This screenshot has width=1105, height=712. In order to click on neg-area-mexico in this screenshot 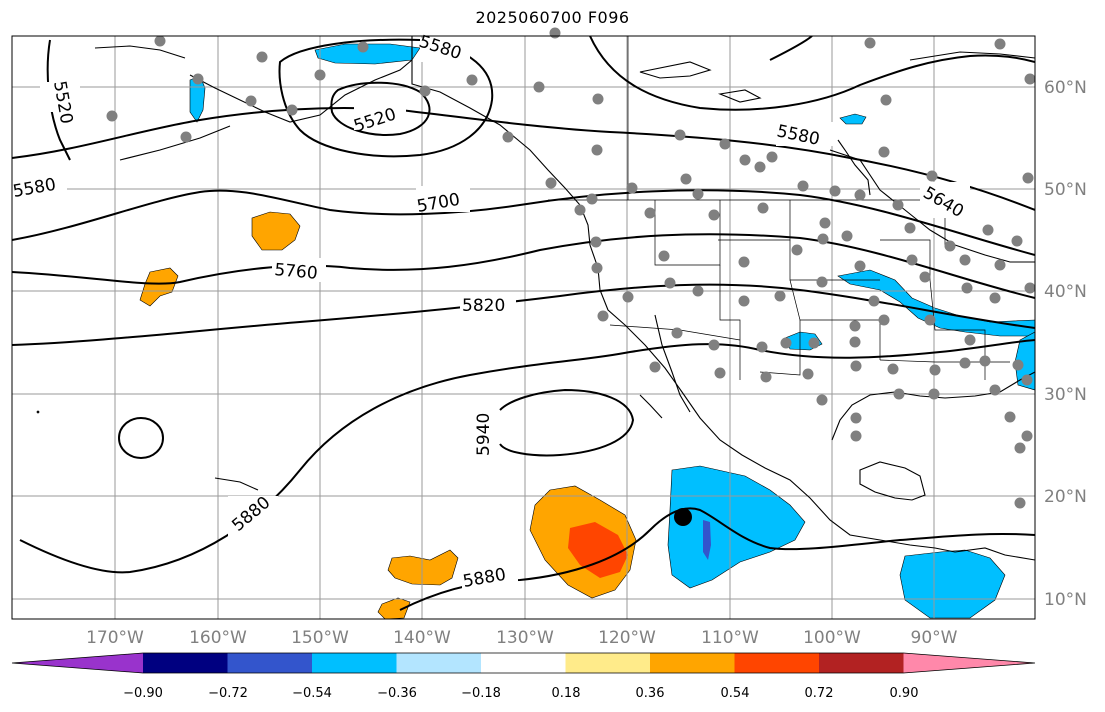, I will do `click(736, 527)`.